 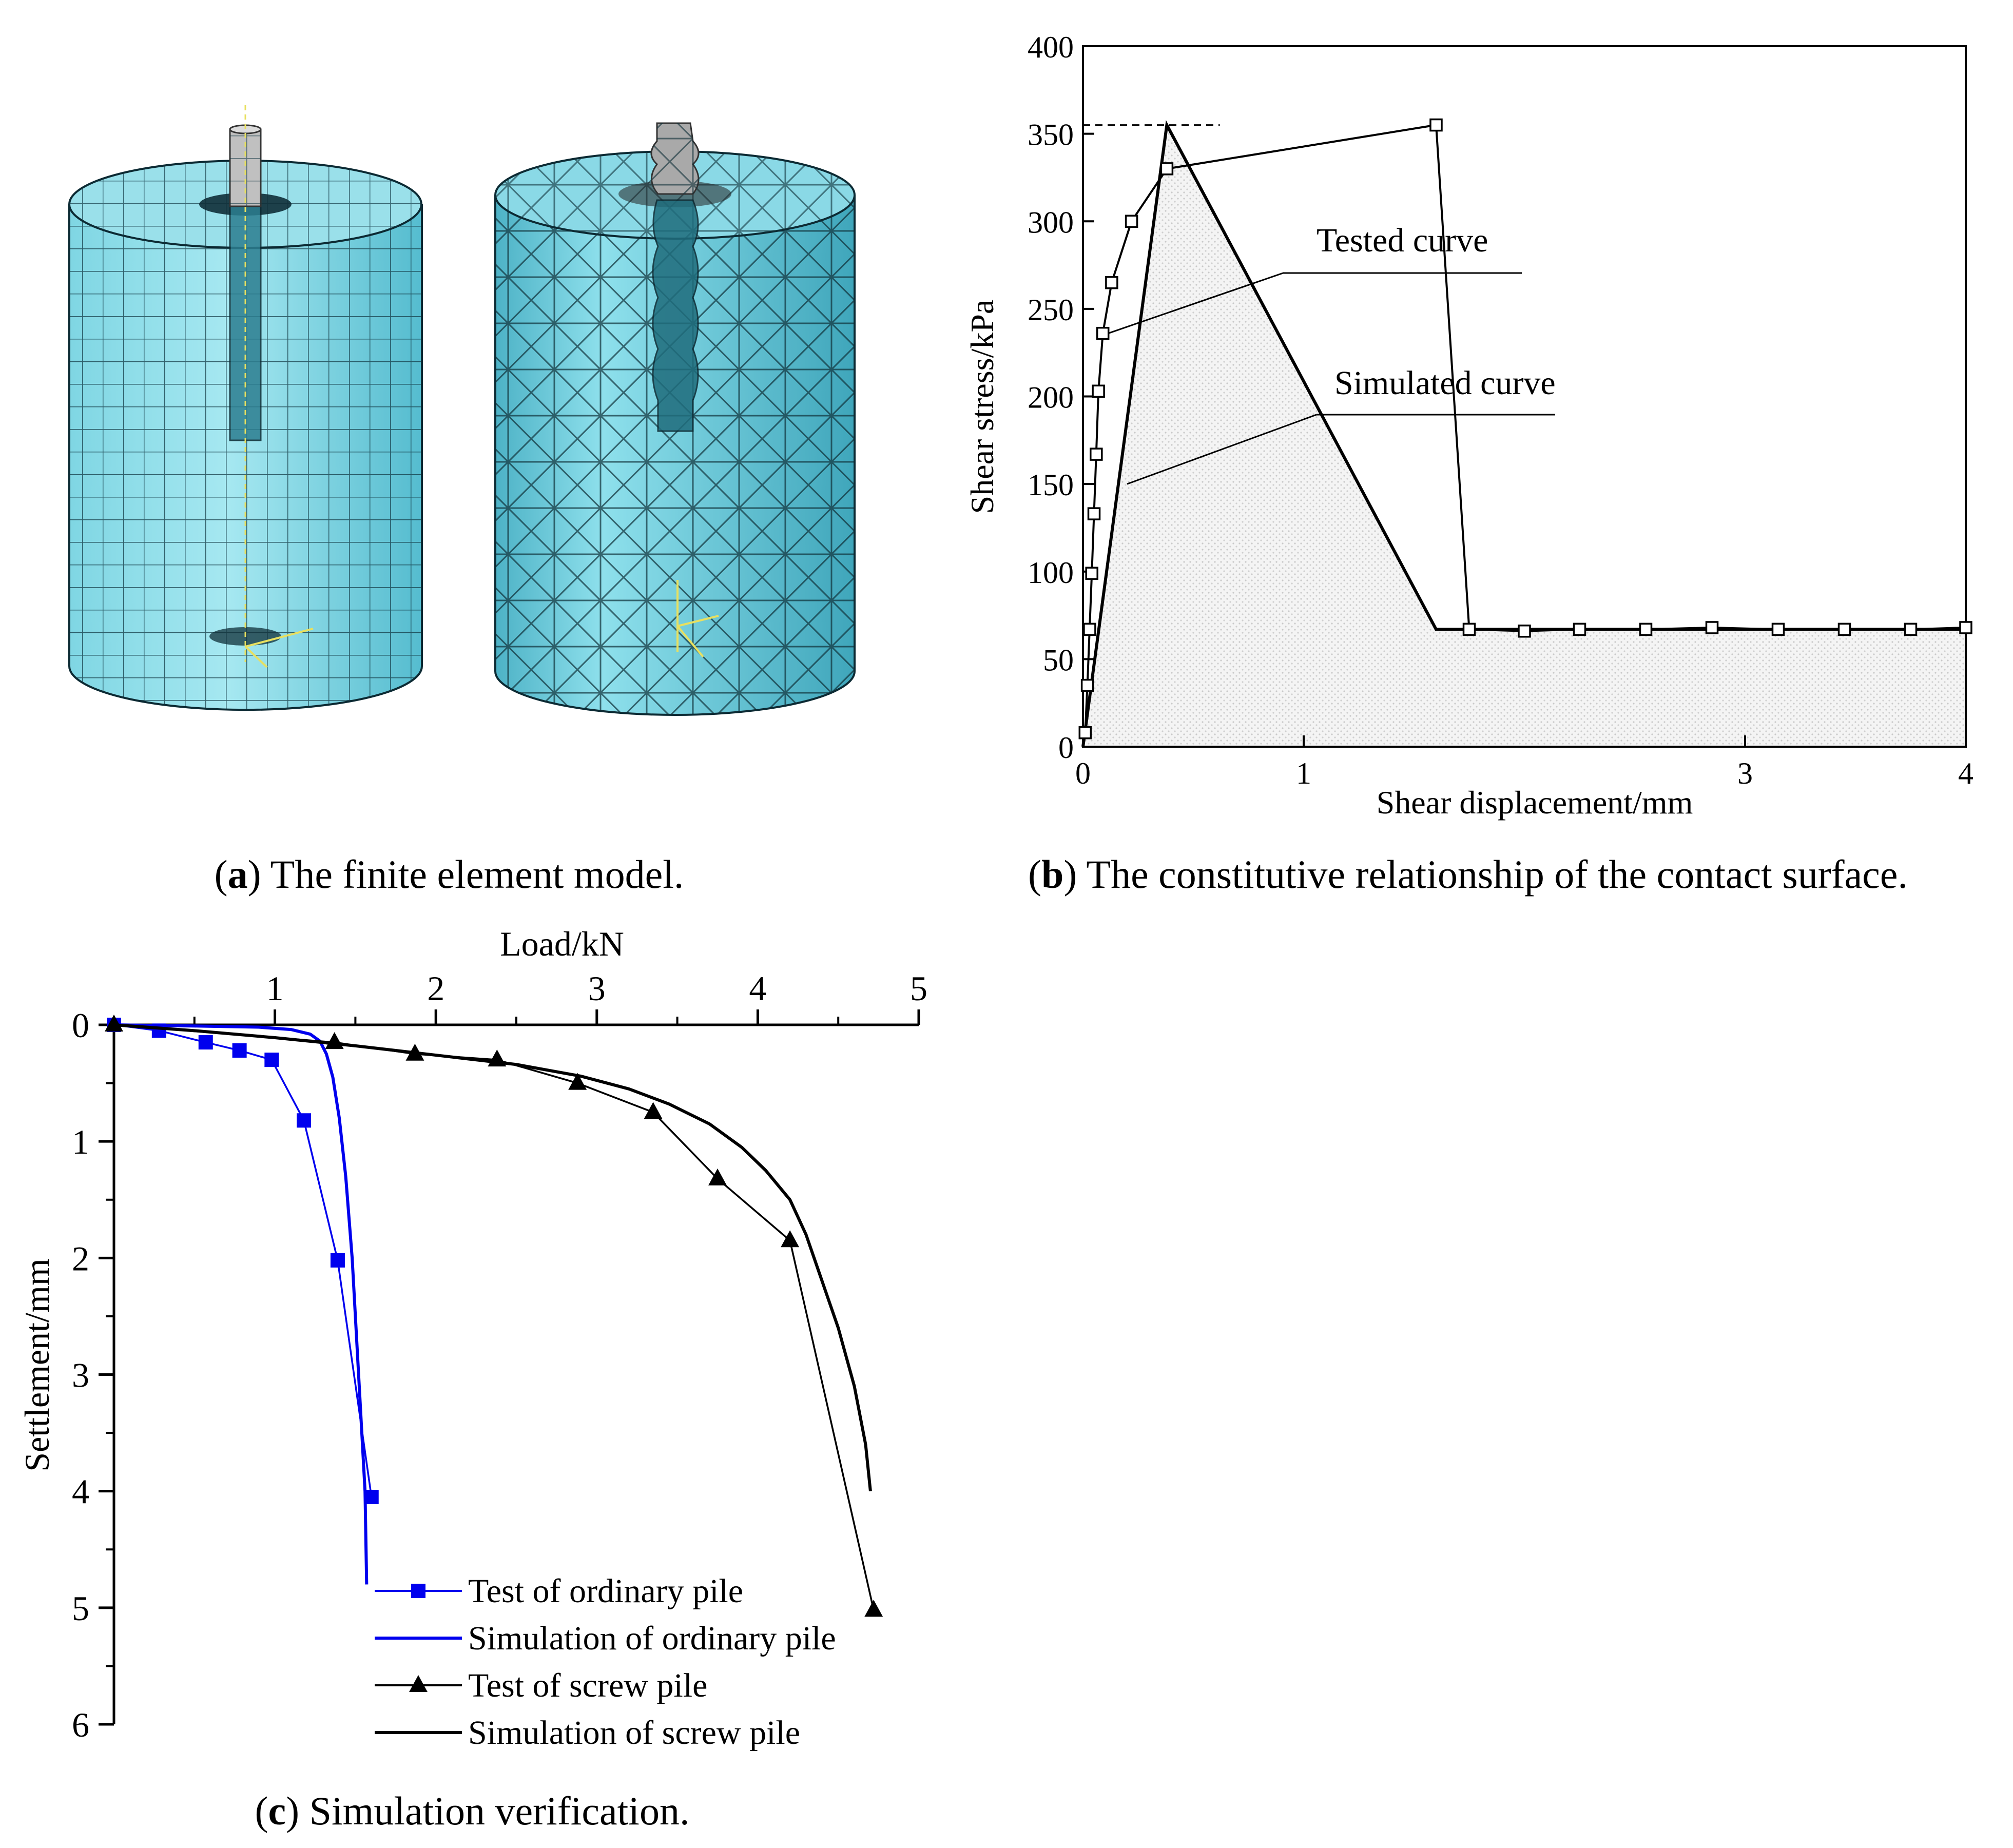 I want to click on legend-item: Simulation of ordinary pile, so click(x=606, y=1638).